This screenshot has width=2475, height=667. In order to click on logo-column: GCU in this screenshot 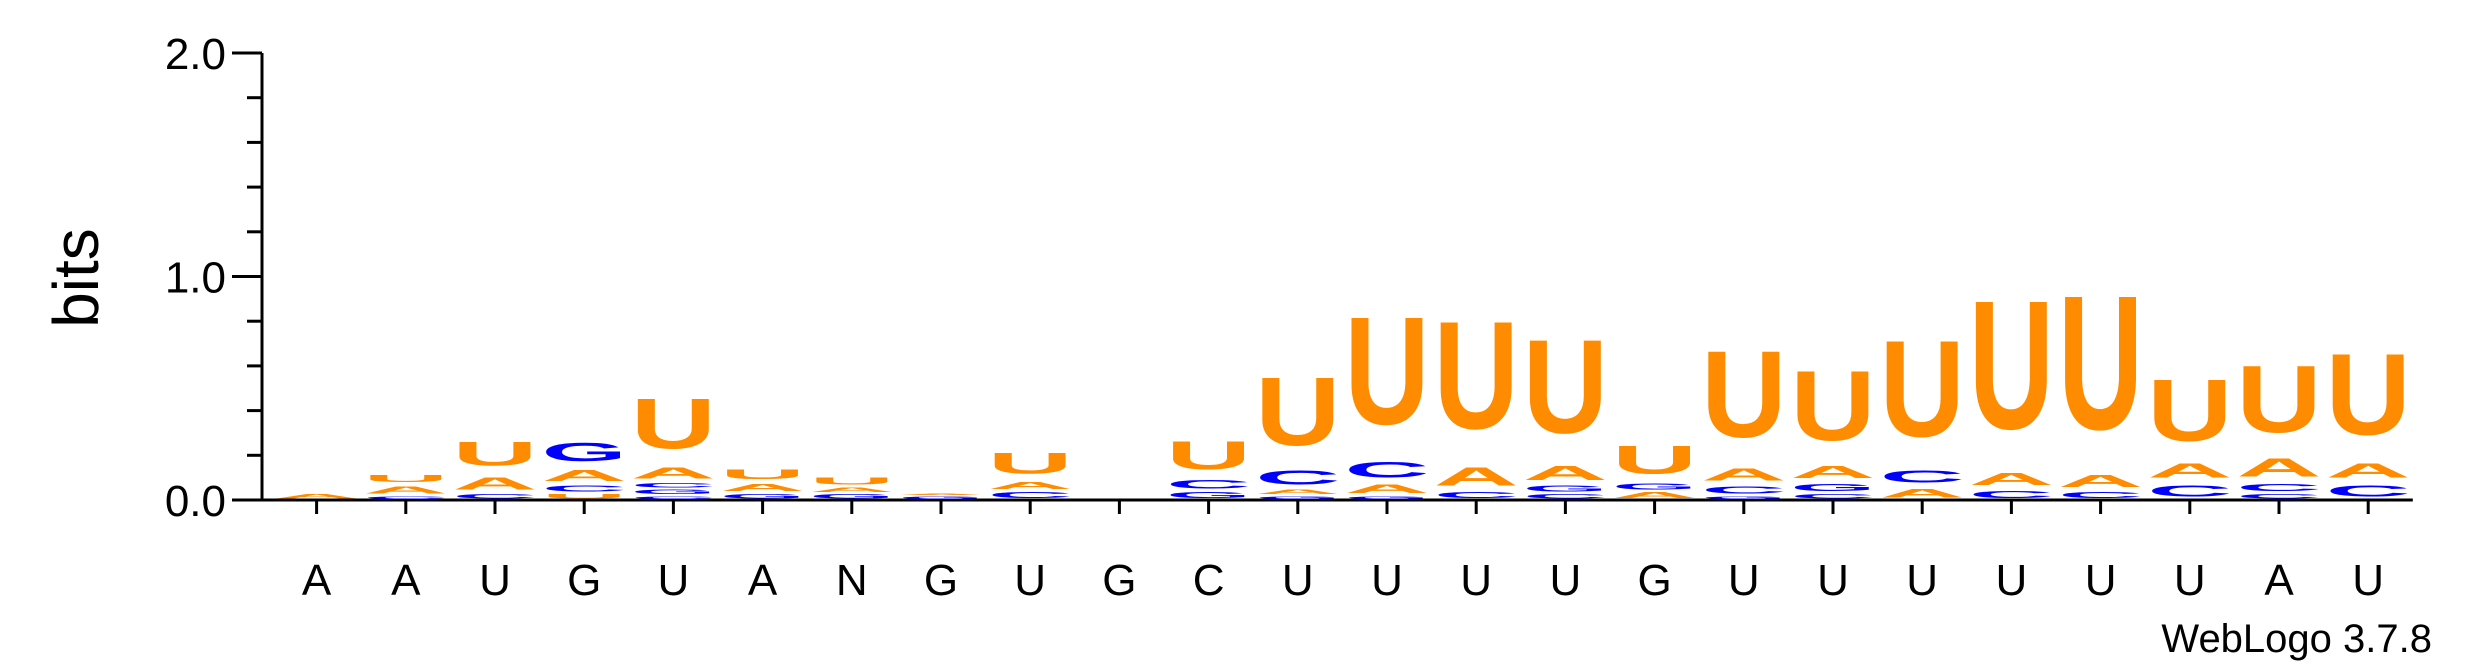, I will do `click(1208, 466)`.